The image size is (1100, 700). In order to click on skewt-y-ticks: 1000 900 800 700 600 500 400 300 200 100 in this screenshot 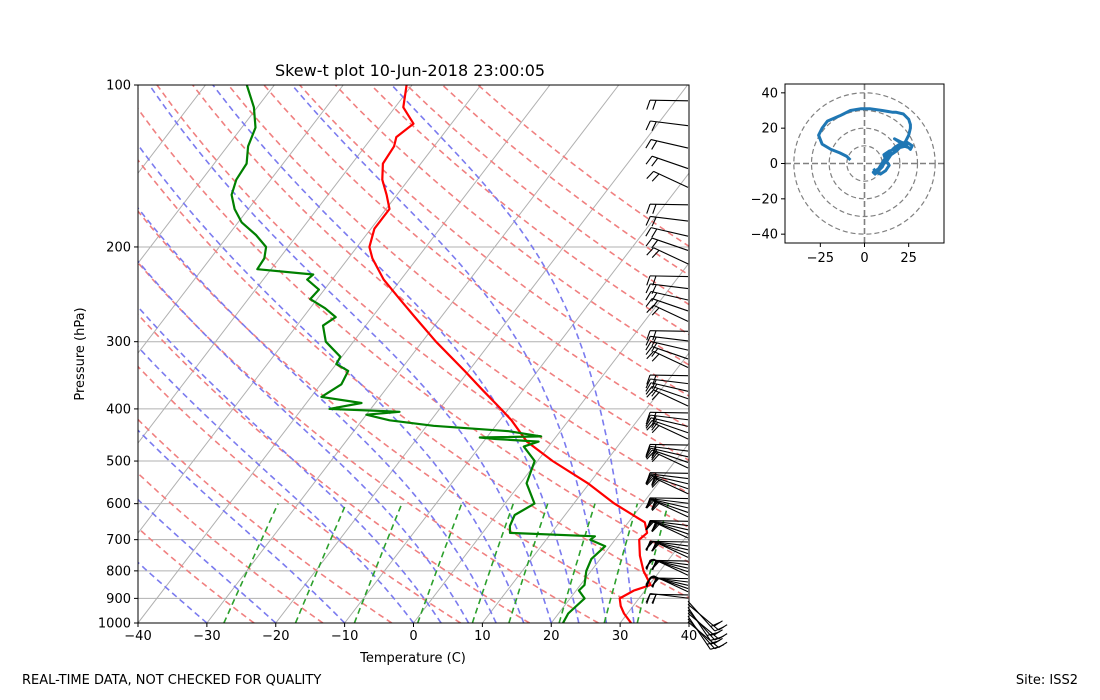, I will do `click(118, 355)`.